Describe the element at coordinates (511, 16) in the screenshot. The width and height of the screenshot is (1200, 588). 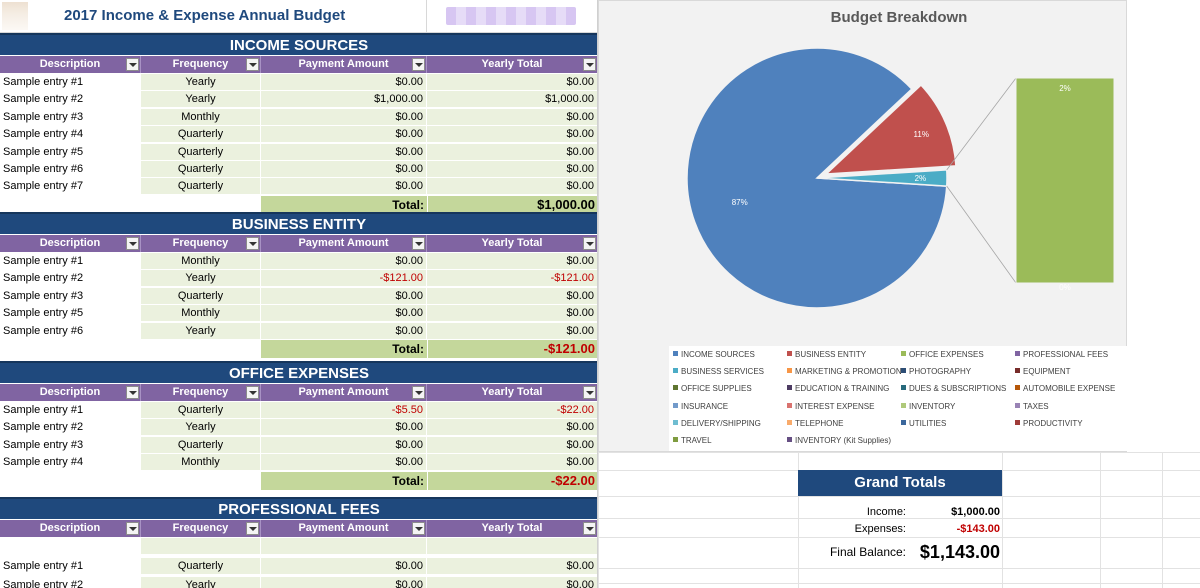
I see `redacted-name-cell` at that location.